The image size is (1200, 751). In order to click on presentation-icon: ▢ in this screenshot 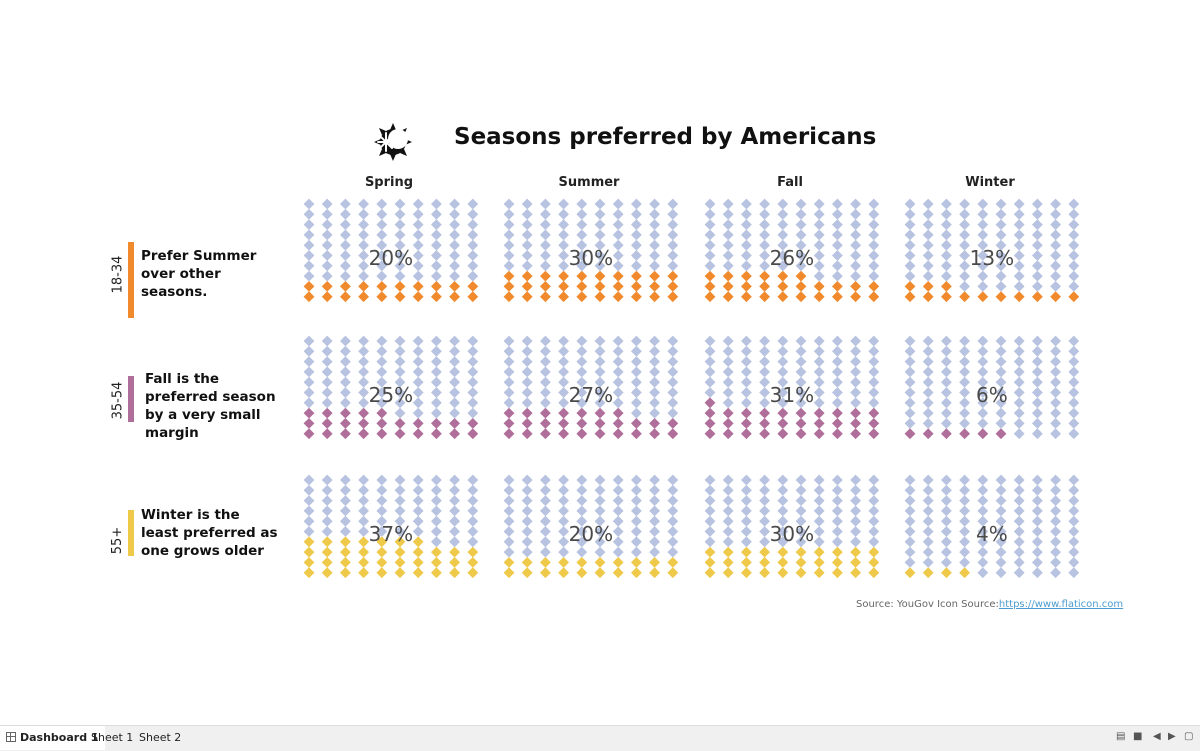, I will do `click(1189, 736)`.